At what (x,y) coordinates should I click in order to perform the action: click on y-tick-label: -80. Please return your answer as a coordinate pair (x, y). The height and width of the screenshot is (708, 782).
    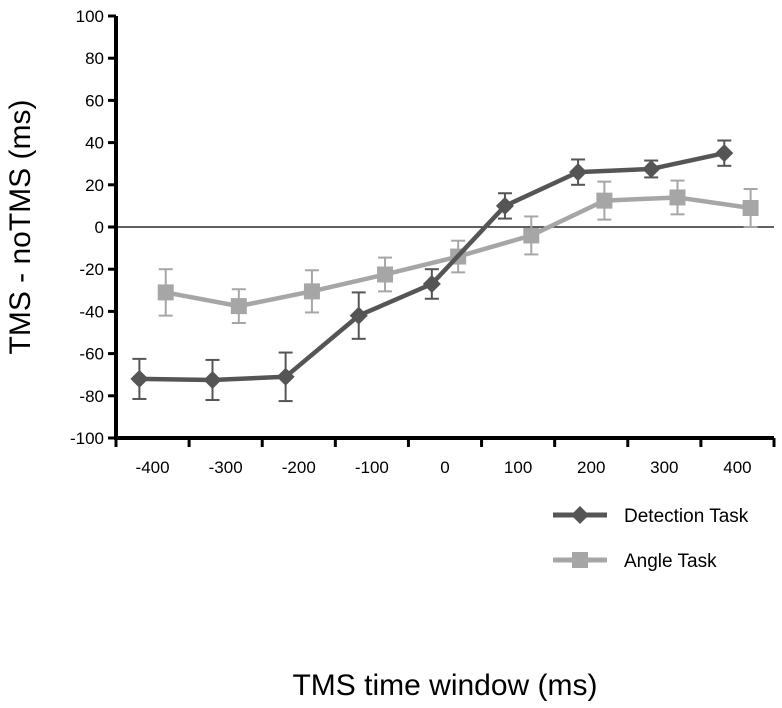
    Looking at the image, I should click on (91, 396).